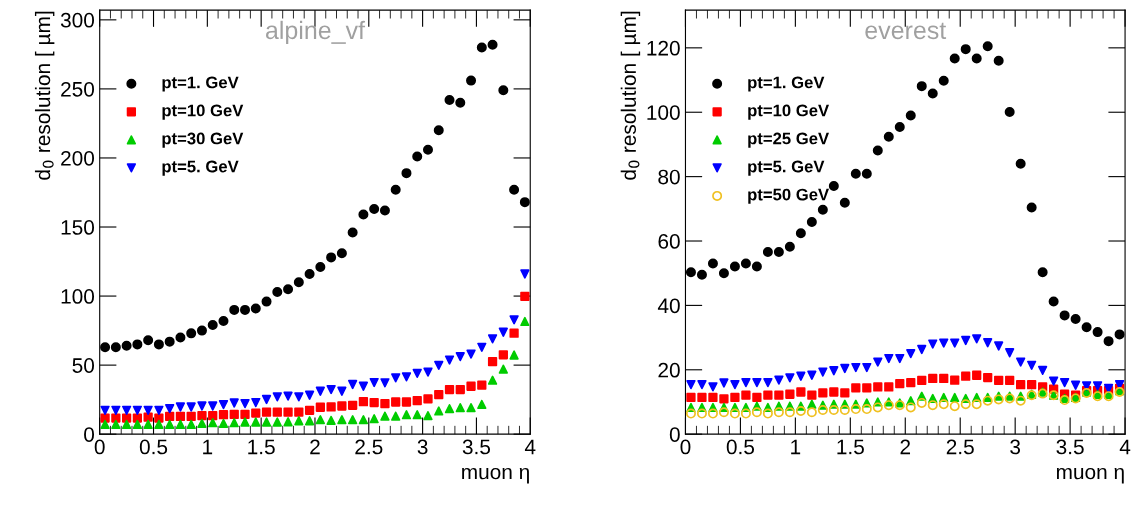 The height and width of the screenshot is (509, 1133). What do you see at coordinates (669, 241) in the screenshot?
I see `y-tick-label: 60` at bounding box center [669, 241].